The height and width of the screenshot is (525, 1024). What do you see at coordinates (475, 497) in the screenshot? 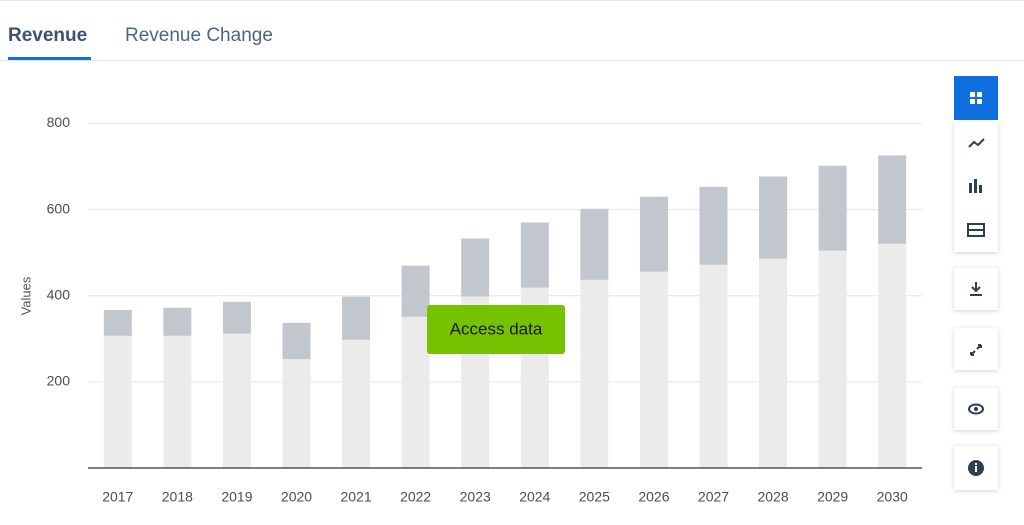
I see `x-tick-label: 2023` at bounding box center [475, 497].